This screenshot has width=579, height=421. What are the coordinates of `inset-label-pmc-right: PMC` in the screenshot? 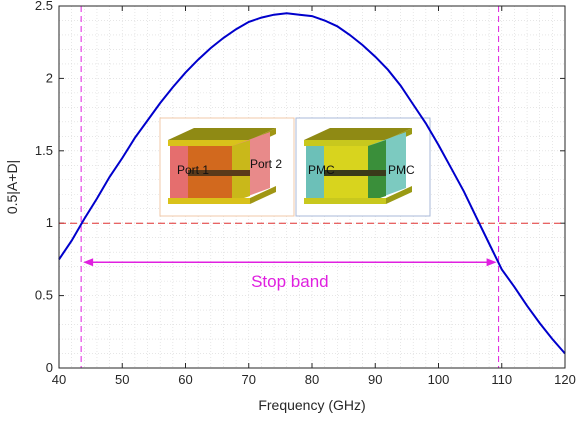 It's located at (401, 170).